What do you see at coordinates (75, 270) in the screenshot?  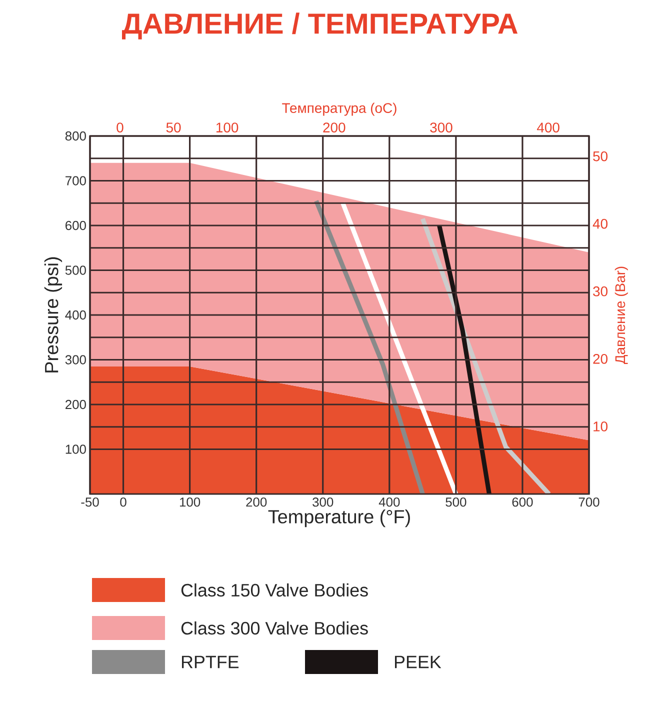 I see `y-tick-label: 500` at bounding box center [75, 270].